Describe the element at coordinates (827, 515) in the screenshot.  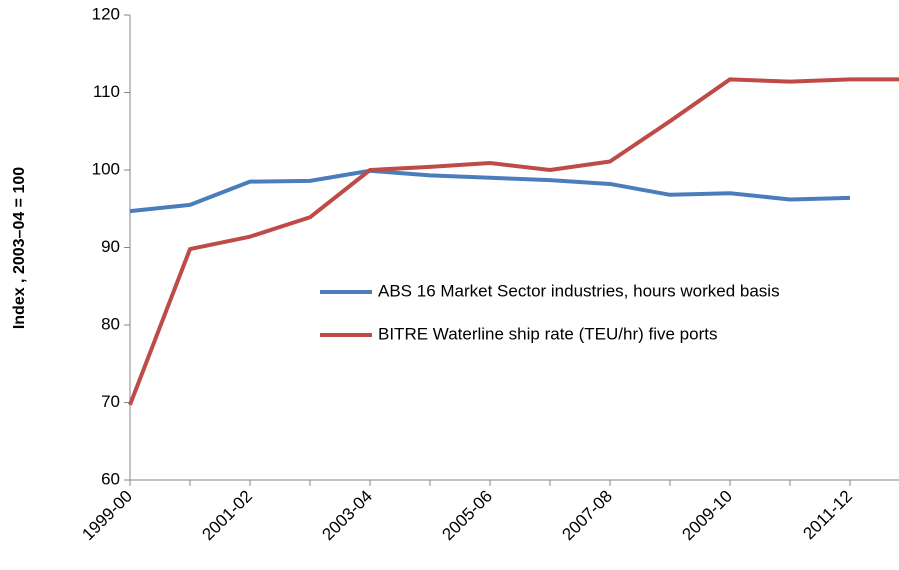
I see `x-tick-label: 2011-12` at that location.